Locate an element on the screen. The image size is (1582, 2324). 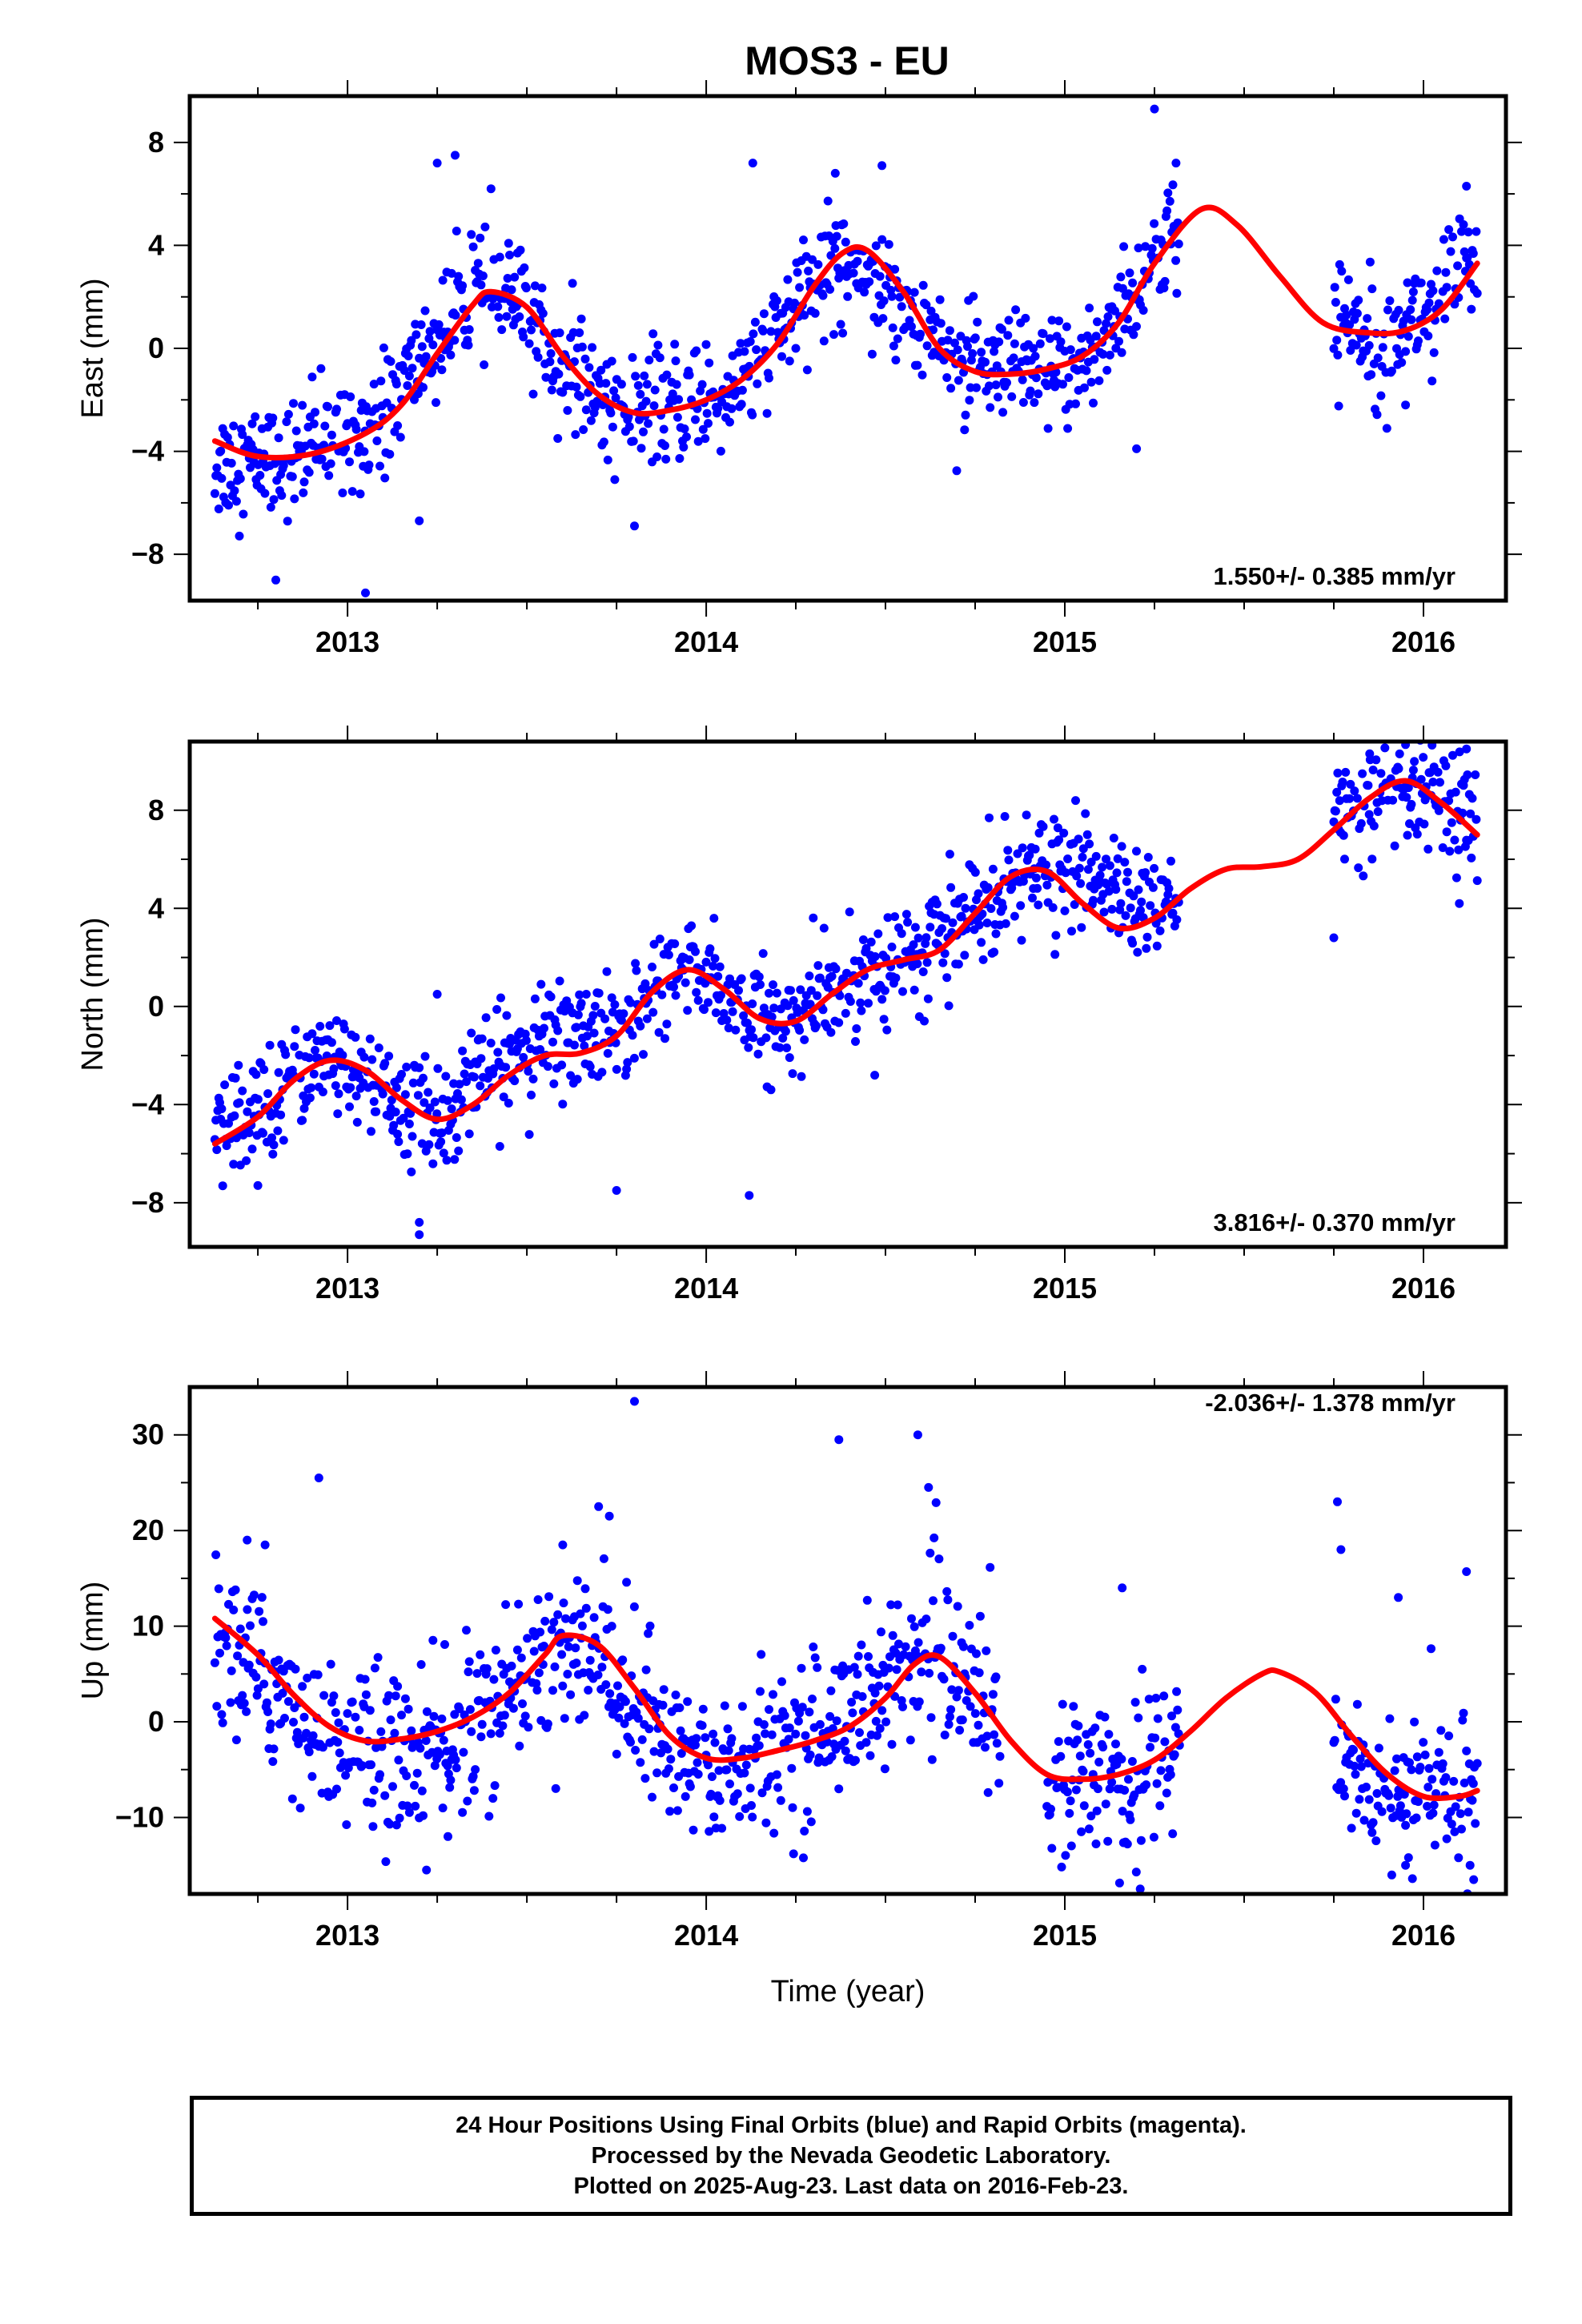
x-tick-label: 2014 is located at coordinates (706, 1288).